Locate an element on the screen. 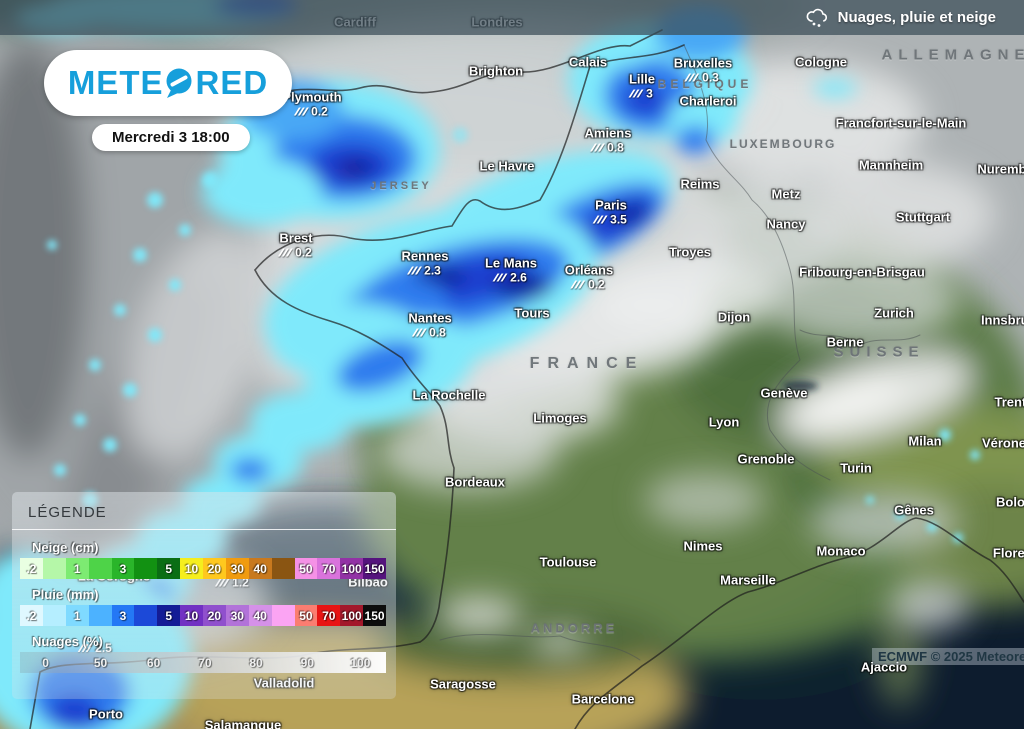 This screenshot has width=1024, height=729. legend-tick: 0 is located at coordinates (45, 662).